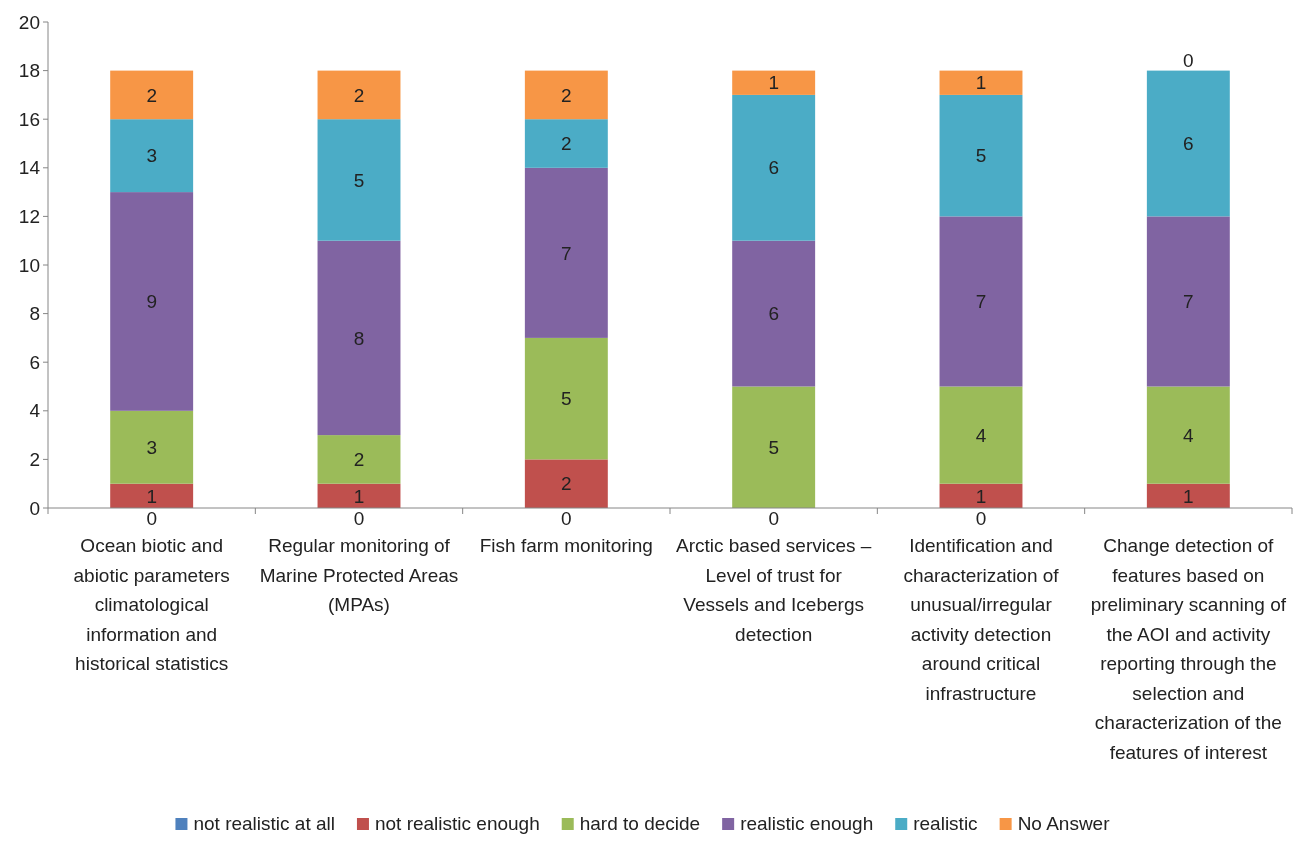  What do you see at coordinates (807, 823) in the screenshot?
I see `legend-label: realistic enough` at bounding box center [807, 823].